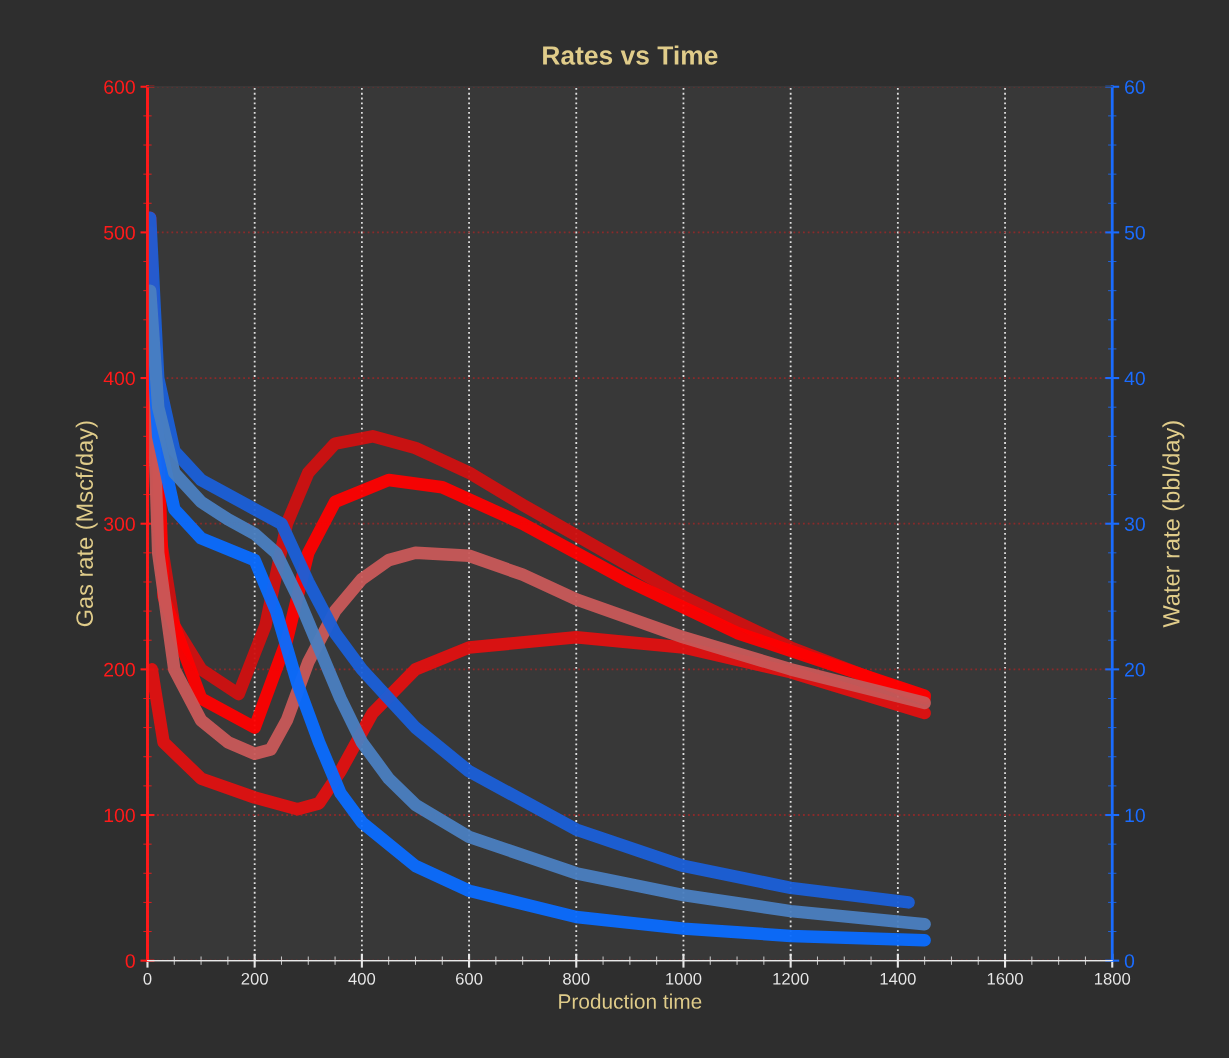 This screenshot has height=1058, width=1229. I want to click on x-tick-label: 1800, so click(1112, 978).